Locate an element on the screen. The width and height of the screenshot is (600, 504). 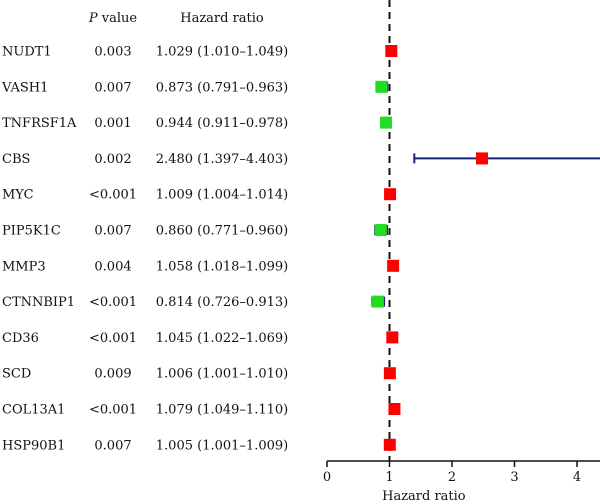
hazard-ratio-label: 1.005 (1.001–1.009) is located at coordinates (222, 445).